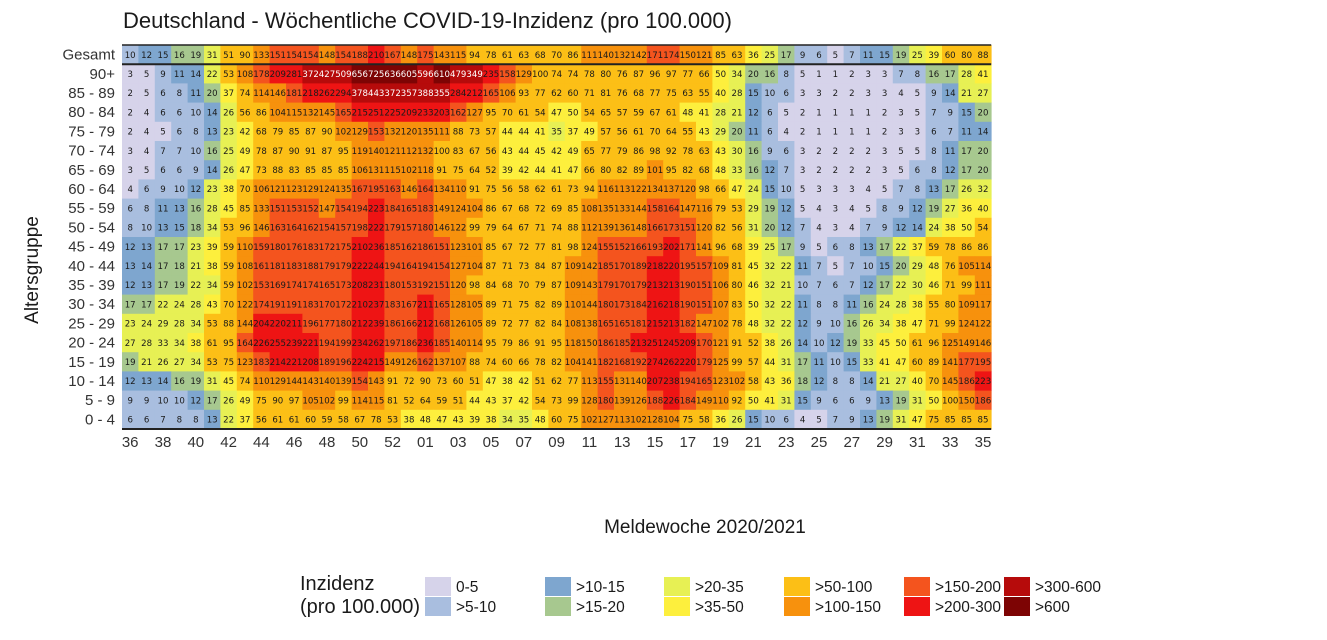 The height and width of the screenshot is (640, 1327). I want to click on cell-value-label: 4, so click(785, 133).